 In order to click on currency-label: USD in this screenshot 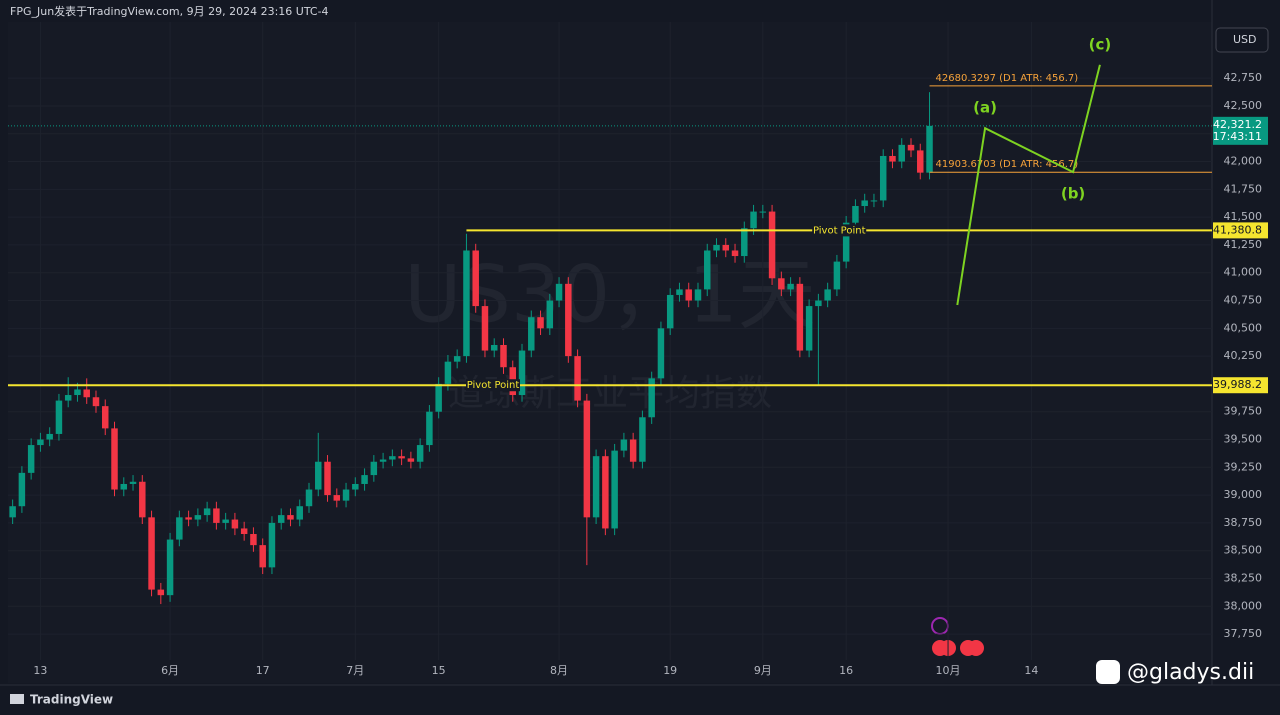, I will do `click(1245, 39)`.